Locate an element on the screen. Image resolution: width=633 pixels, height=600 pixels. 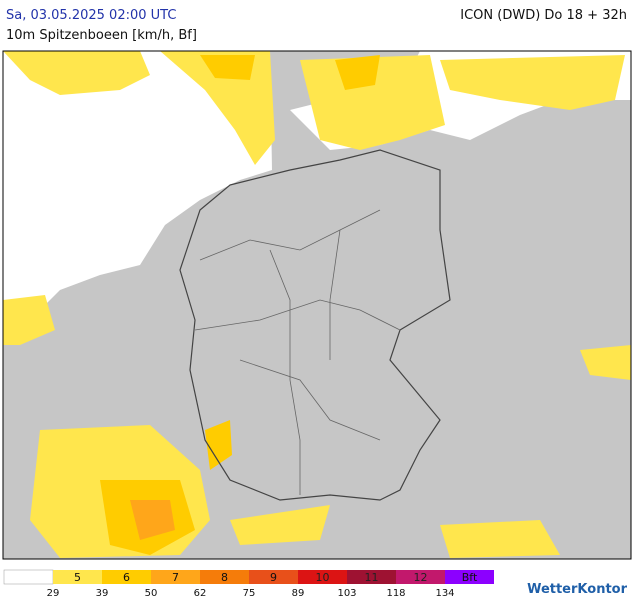
legend-class-label: 10 is located at coordinates (323, 577).